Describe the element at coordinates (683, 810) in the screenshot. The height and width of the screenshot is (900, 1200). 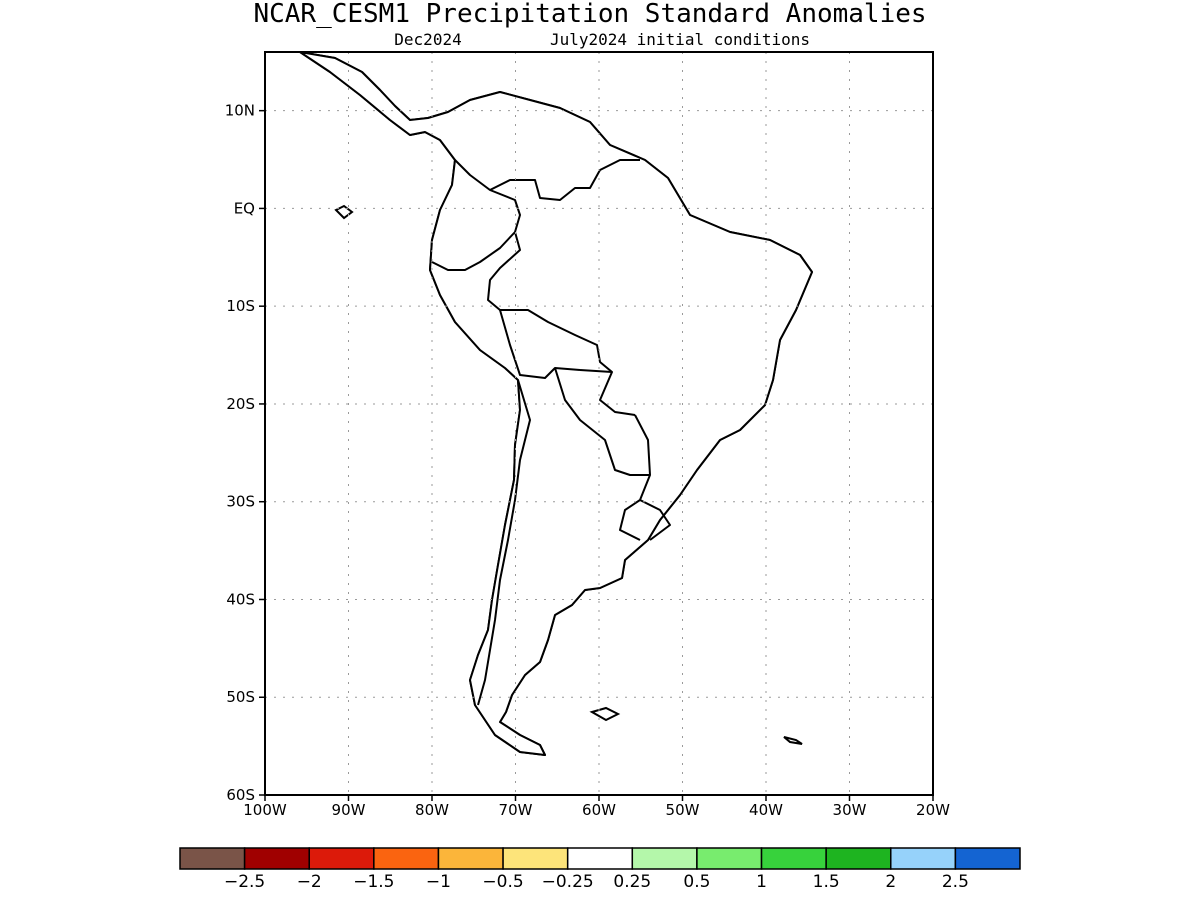
I see `lon-tick-label: 50W` at that location.